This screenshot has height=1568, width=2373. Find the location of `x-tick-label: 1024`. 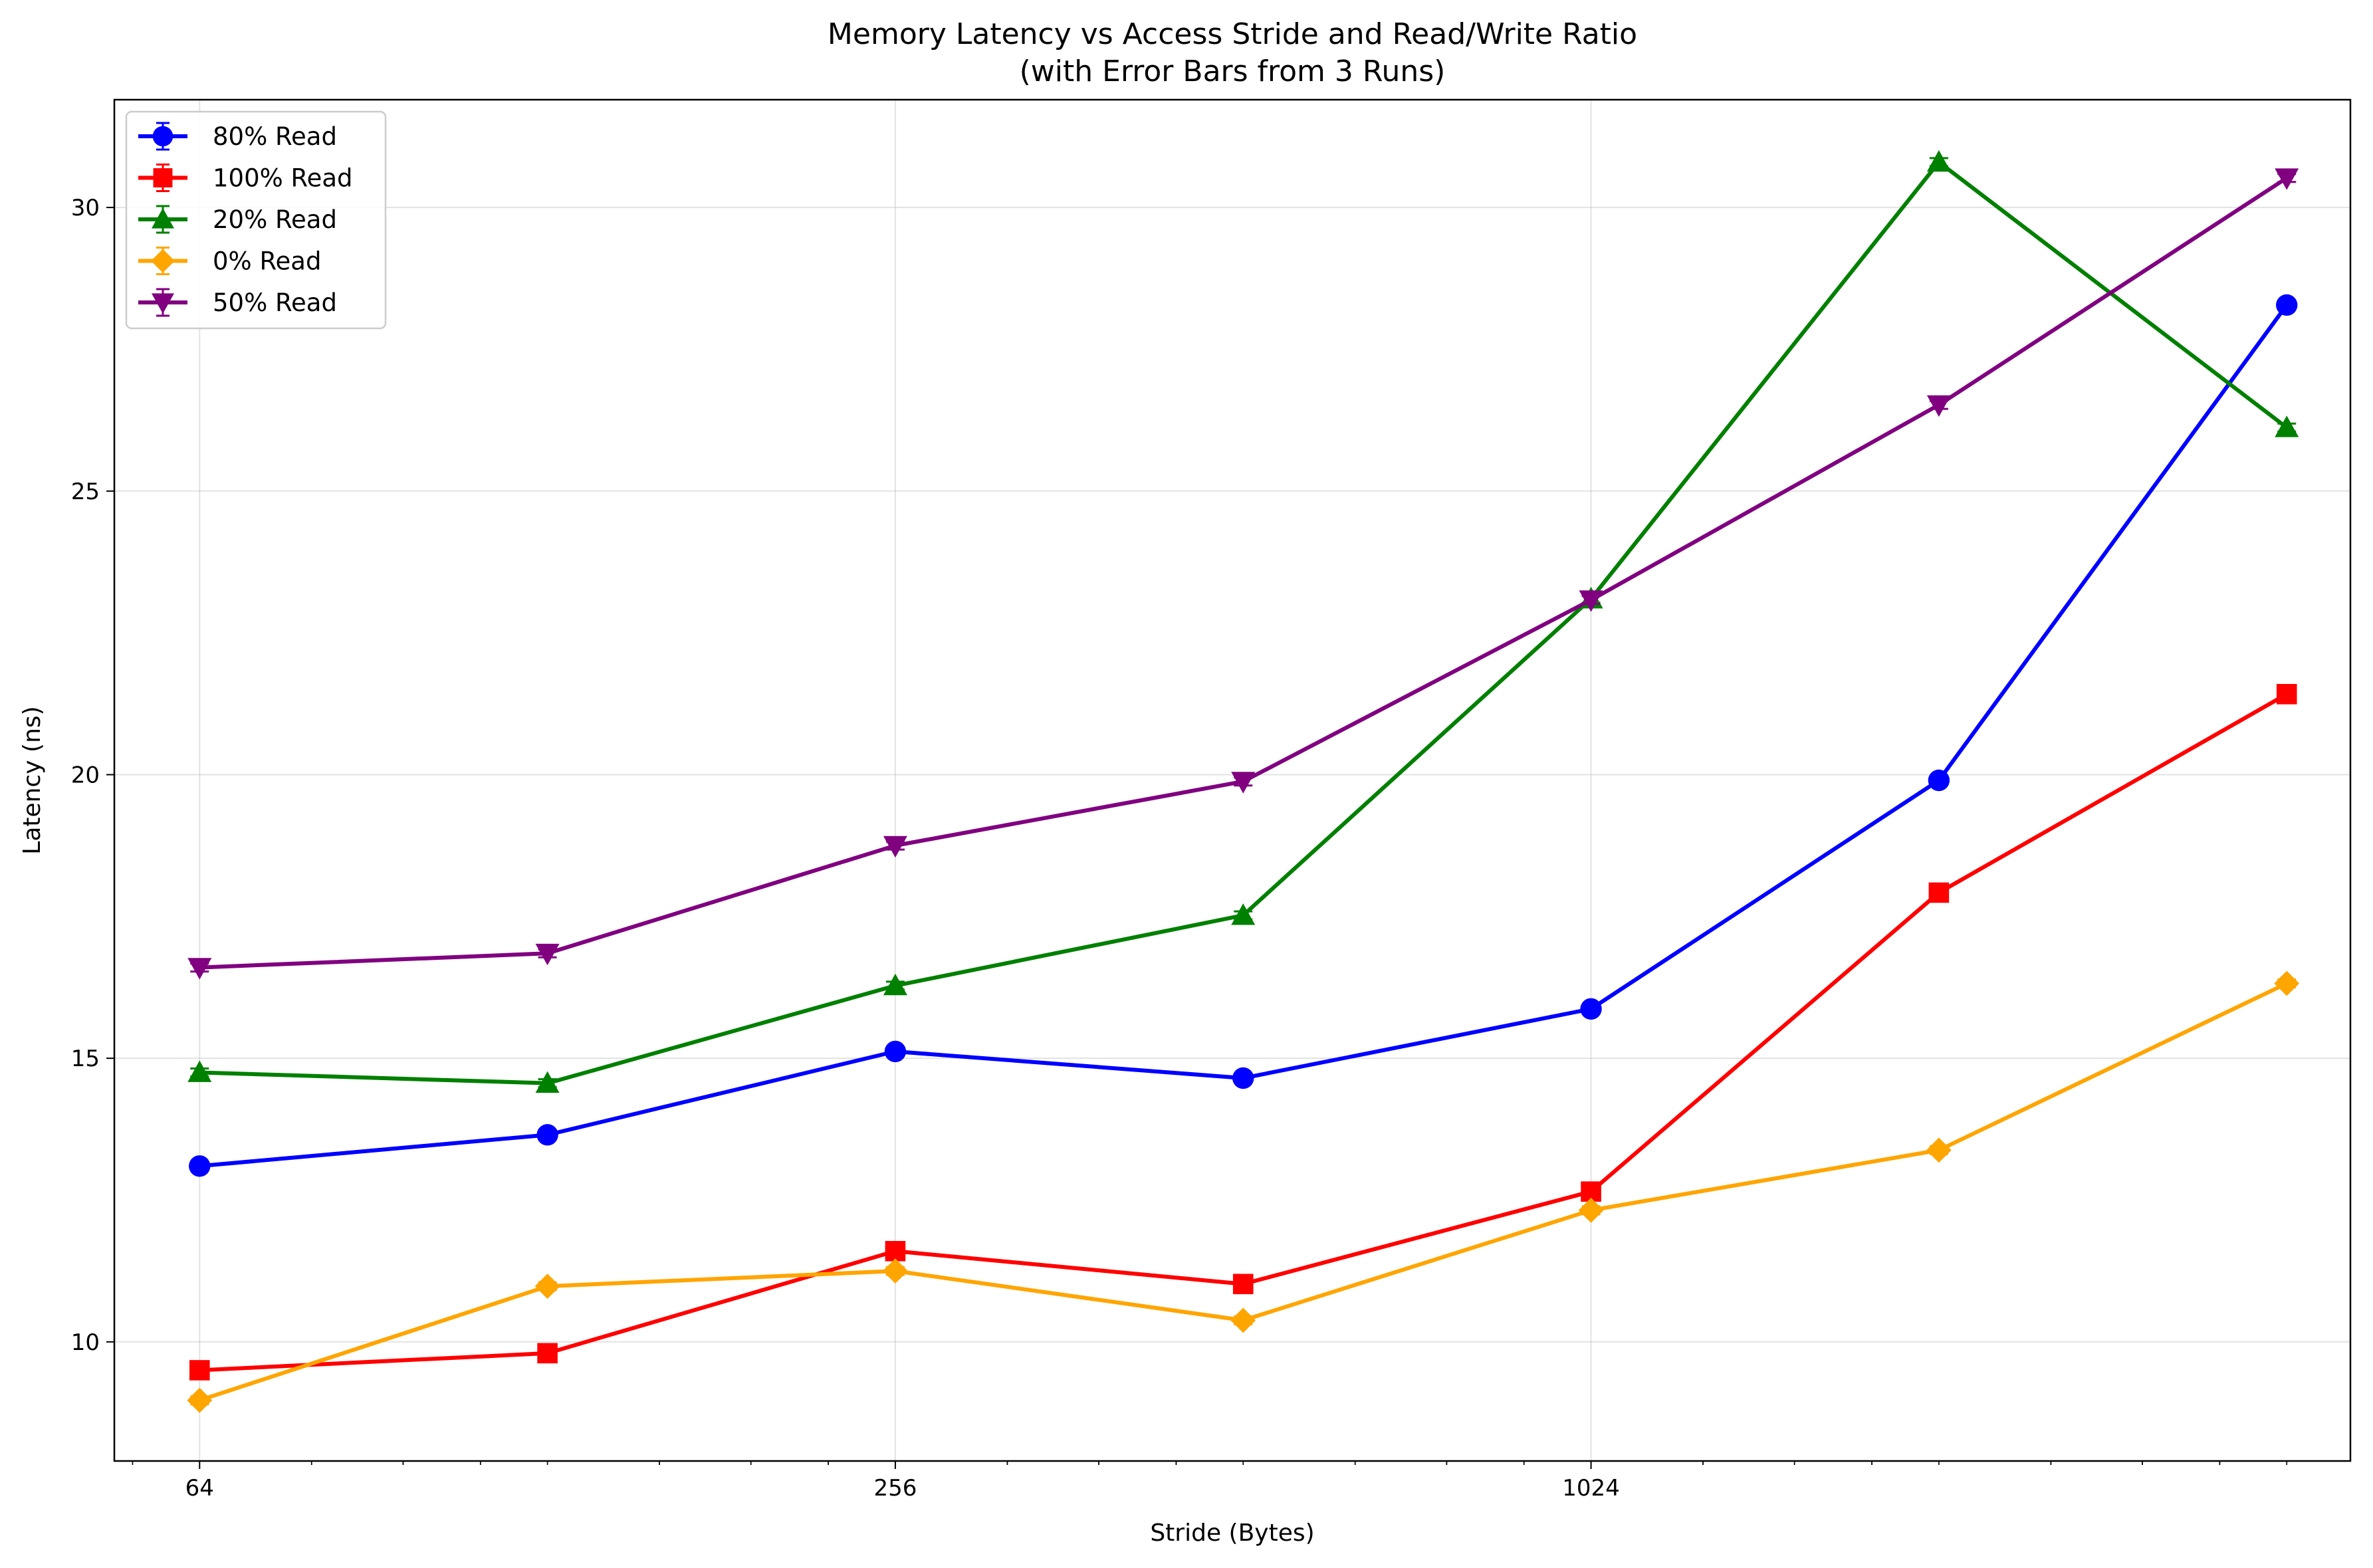

x-tick-label: 1024 is located at coordinates (1591, 1488).